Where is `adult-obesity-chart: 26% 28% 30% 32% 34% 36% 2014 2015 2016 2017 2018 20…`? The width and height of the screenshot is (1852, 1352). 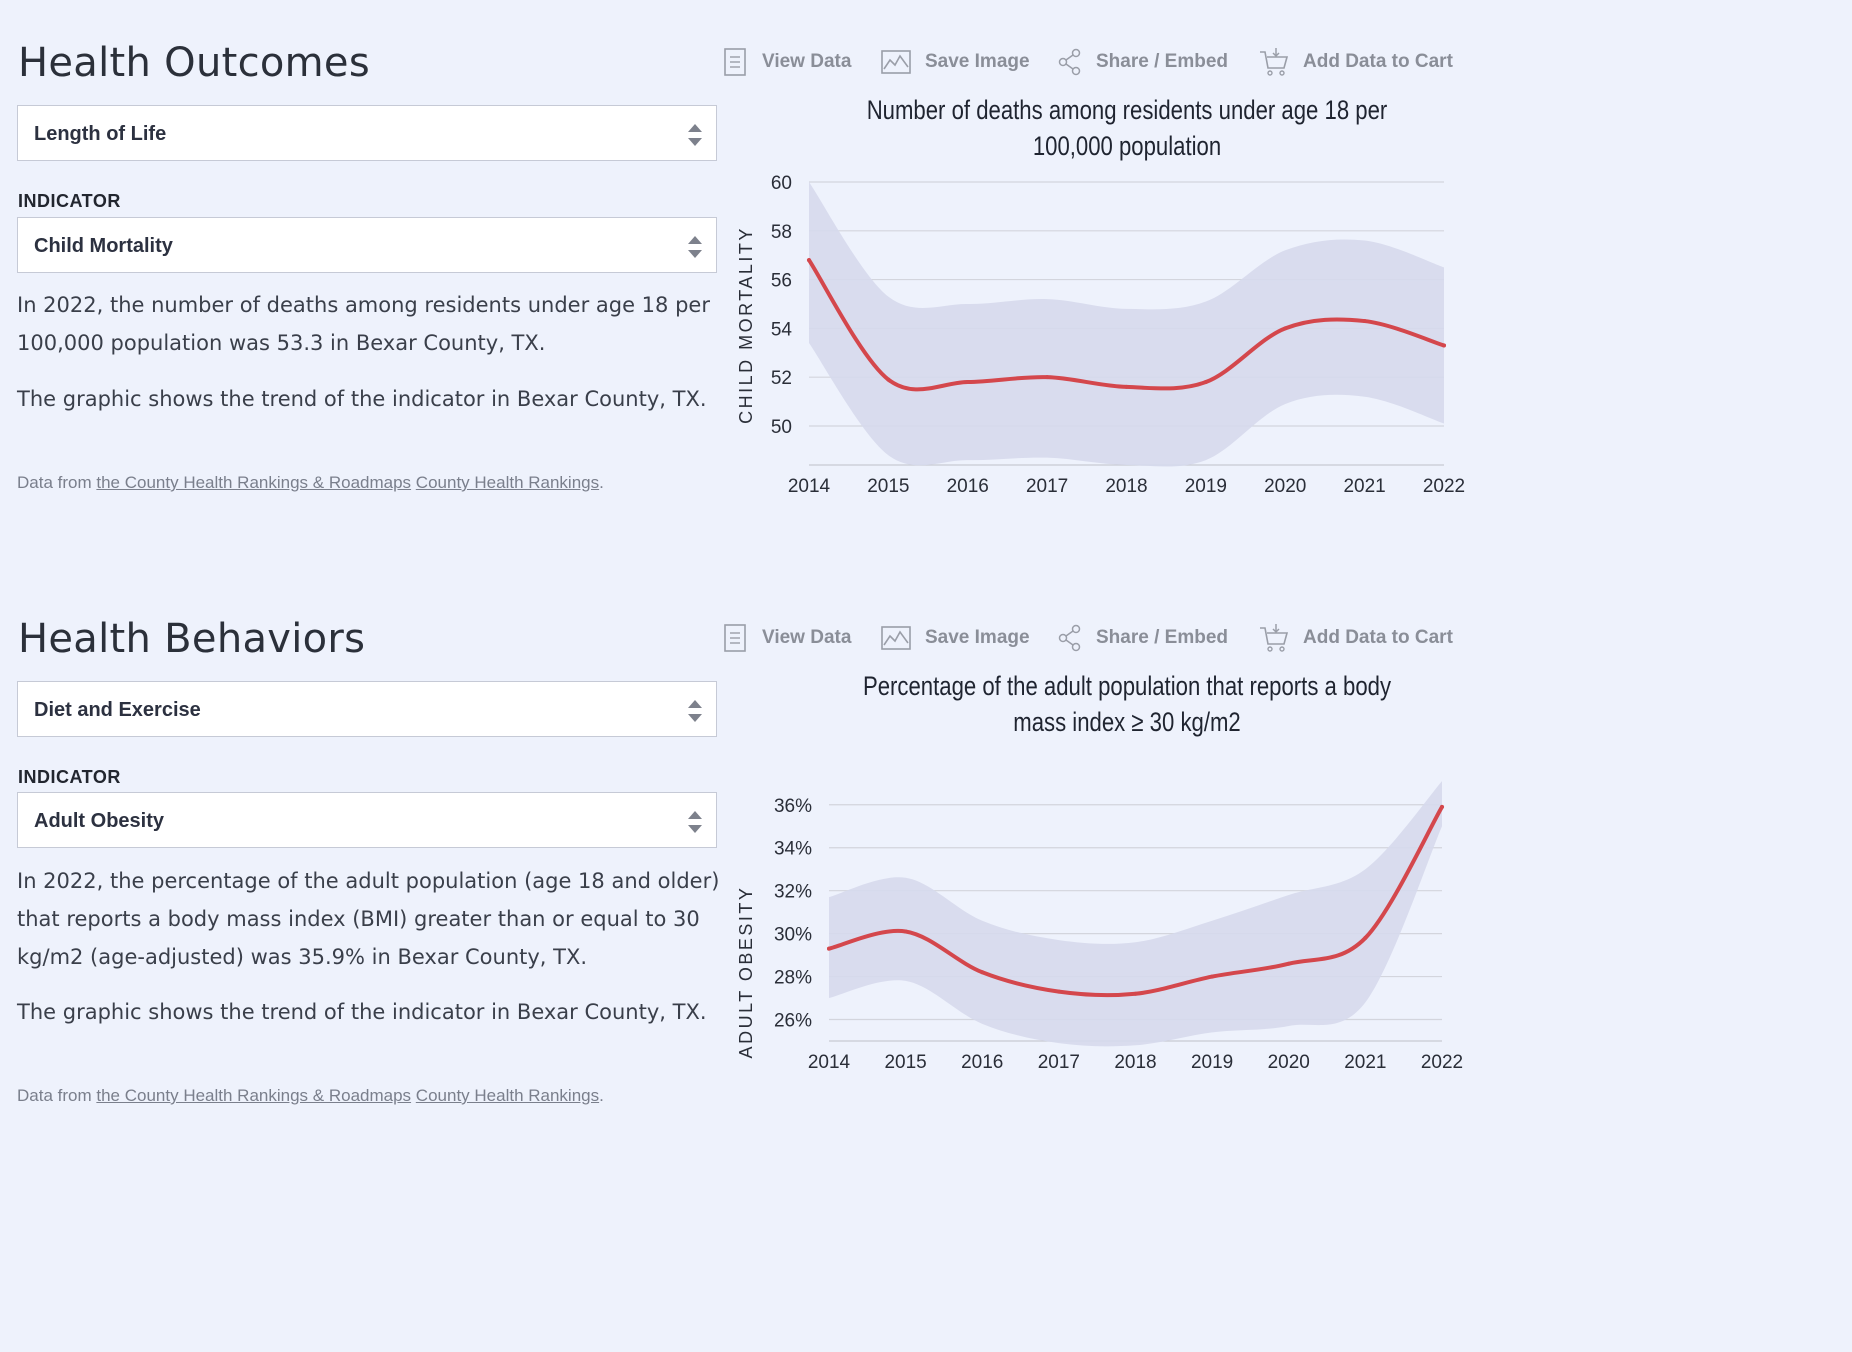
adult-obesity-chart: 26% 28% 30% 32% 34% 36% 2014 2015 2016 2017 2018 20… is located at coordinates (1099, 927).